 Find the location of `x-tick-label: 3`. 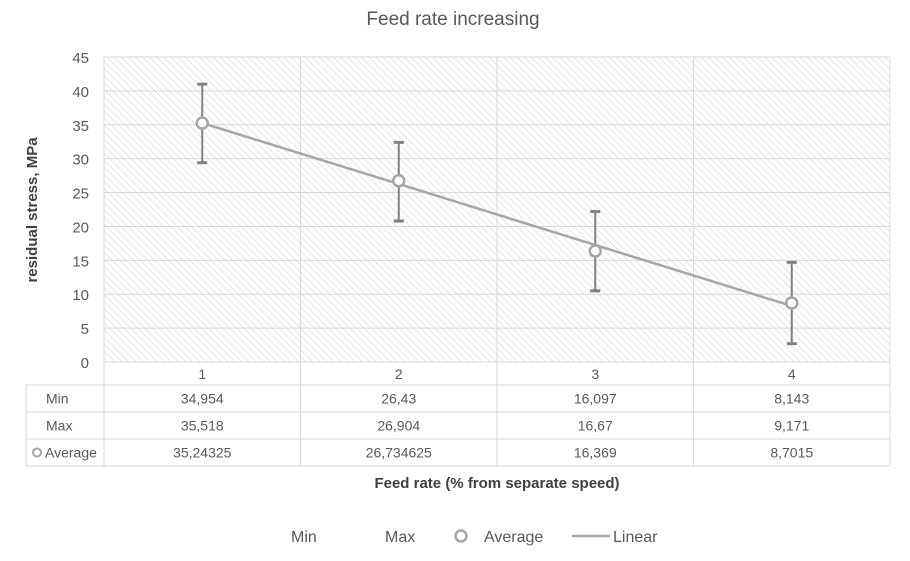

x-tick-label: 3 is located at coordinates (595, 374).